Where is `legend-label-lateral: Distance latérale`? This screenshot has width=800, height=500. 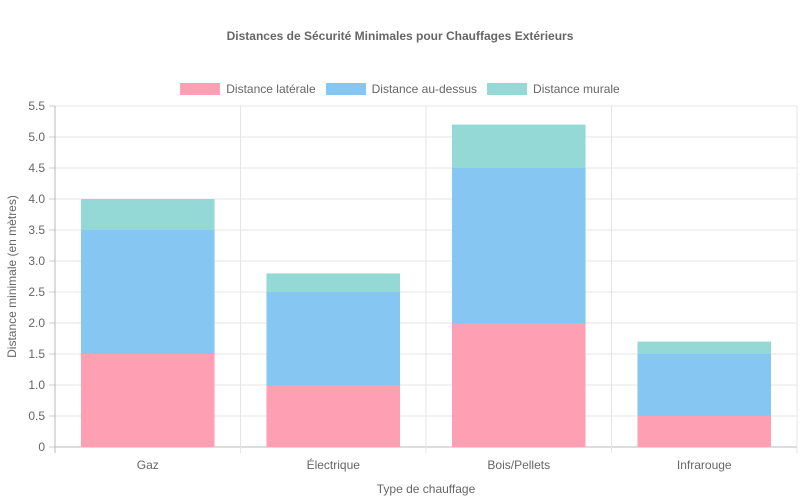
legend-label-lateral: Distance latérale is located at coordinates (271, 89).